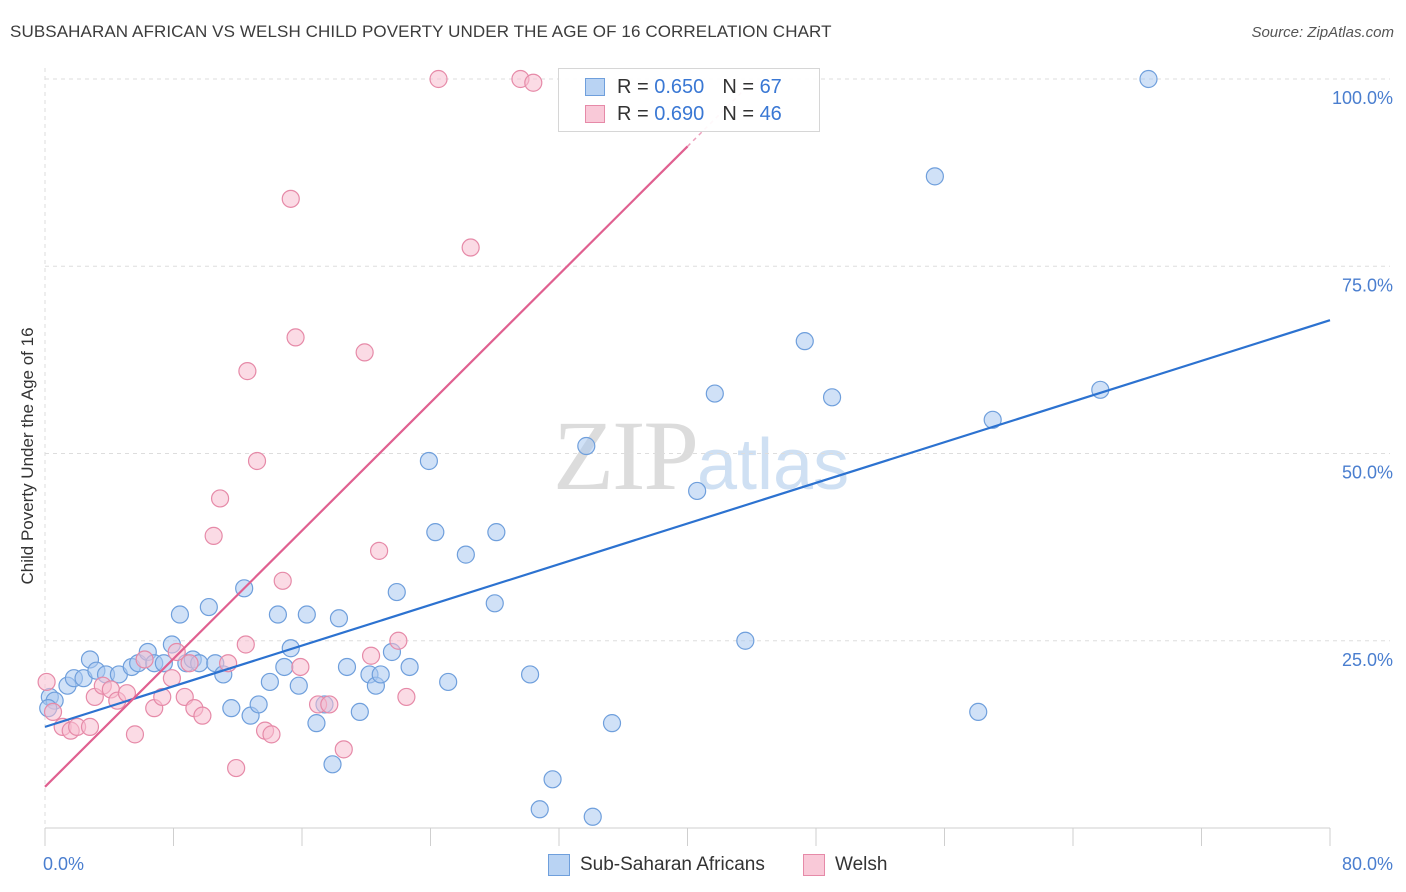  Describe the element at coordinates (679, 86) in the screenshot. I see `legend-r-value: 0.650` at that location.